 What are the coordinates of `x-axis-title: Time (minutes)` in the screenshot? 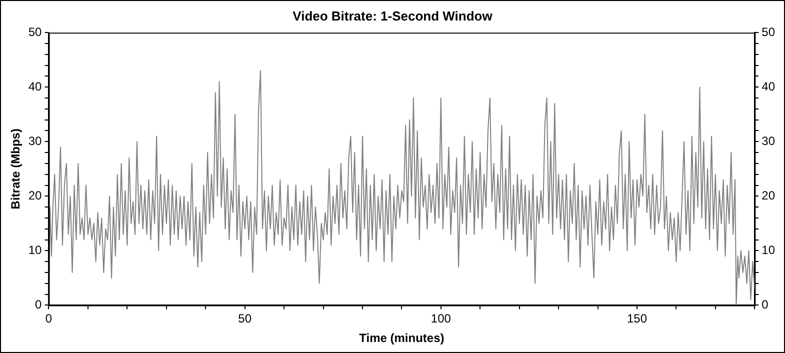 It's located at (401, 338).